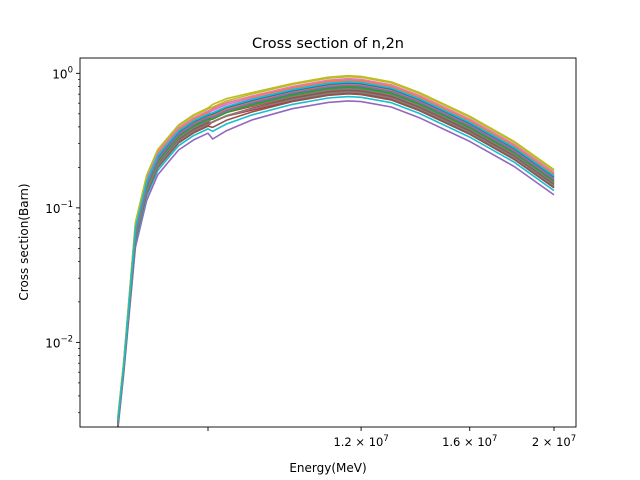 This screenshot has height=480, width=640. Describe the element at coordinates (24, 241) in the screenshot. I see `y-axis-label: Cross section(Barn)` at that location.